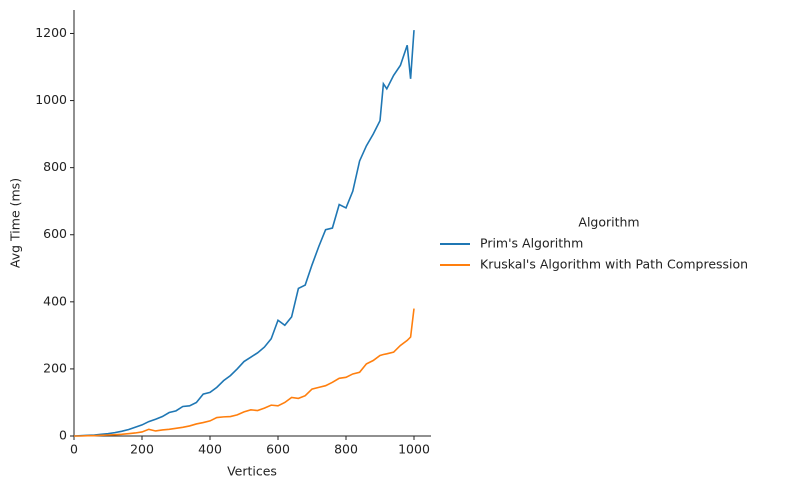 The image size is (790, 493). I want to click on y-tick-label: 1000, so click(51, 99).